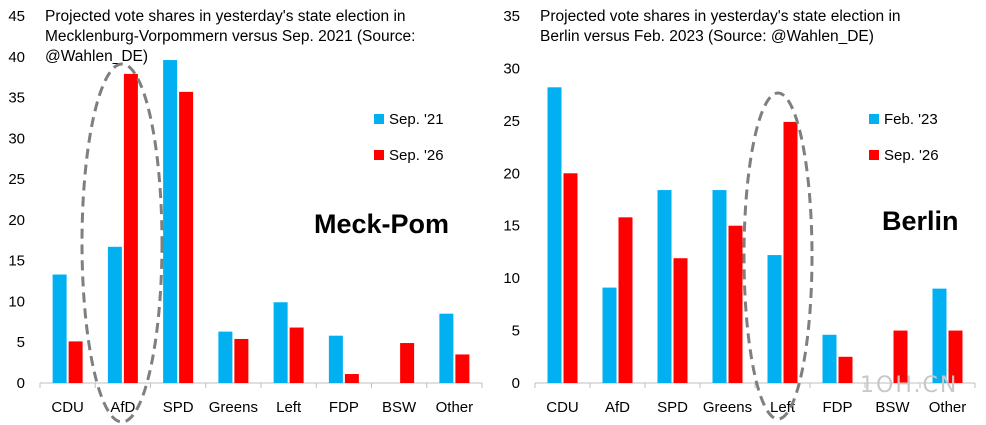 Image resolution: width=986 pixels, height=425 pixels. What do you see at coordinates (920, 221) in the screenshot?
I see `panel-annotation: Berlin` at bounding box center [920, 221].